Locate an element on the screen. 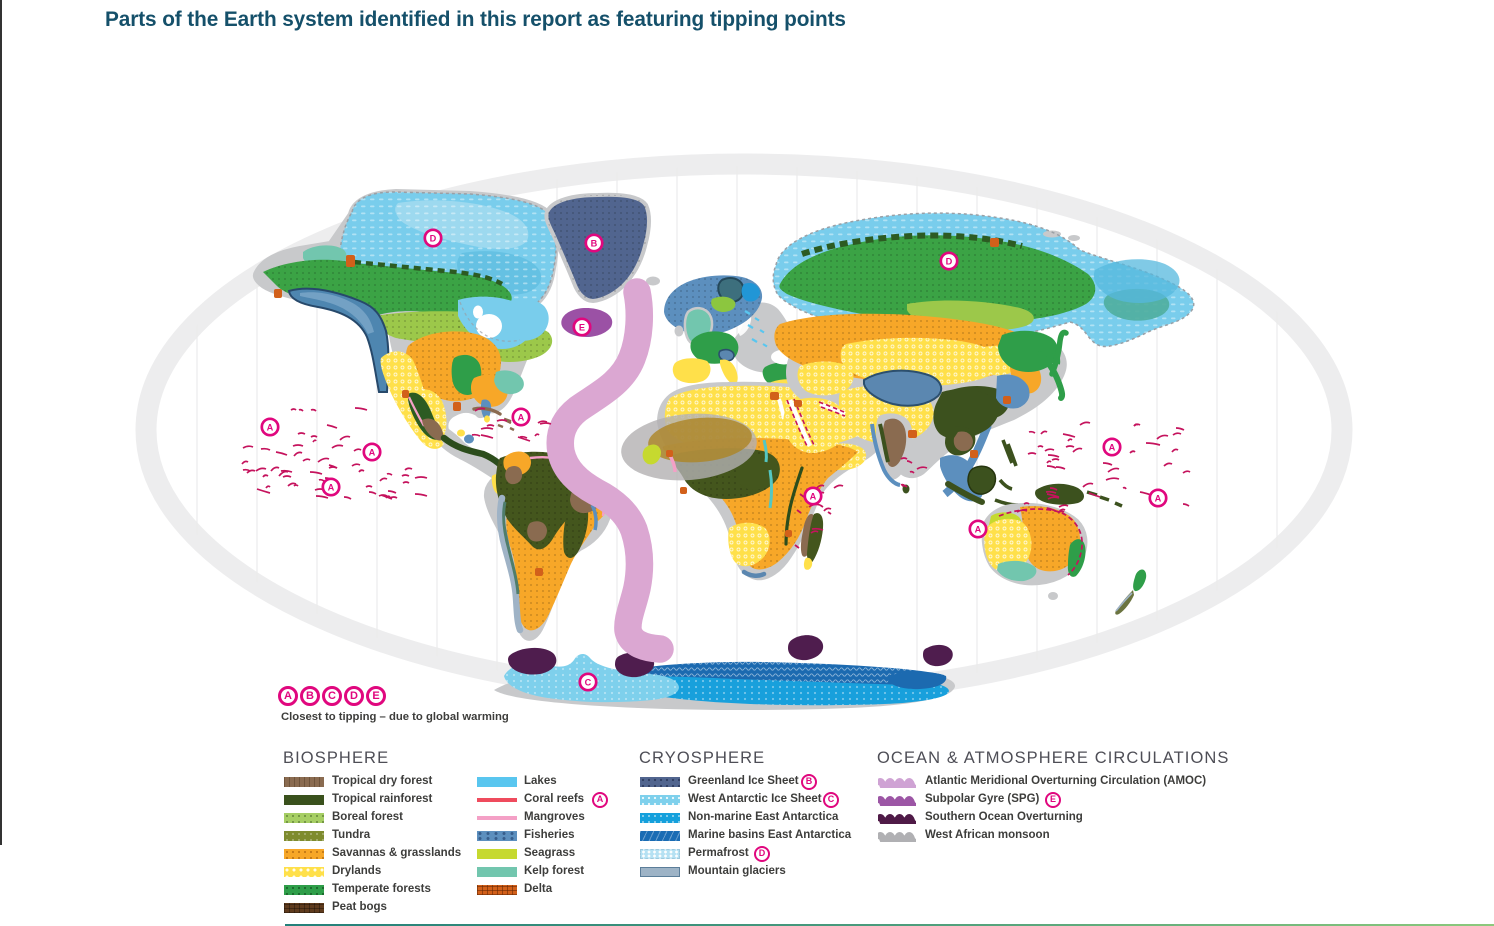 Image resolution: width=1494 pixels, height=926 pixels. svg-text: B is located at coordinates (594, 243).